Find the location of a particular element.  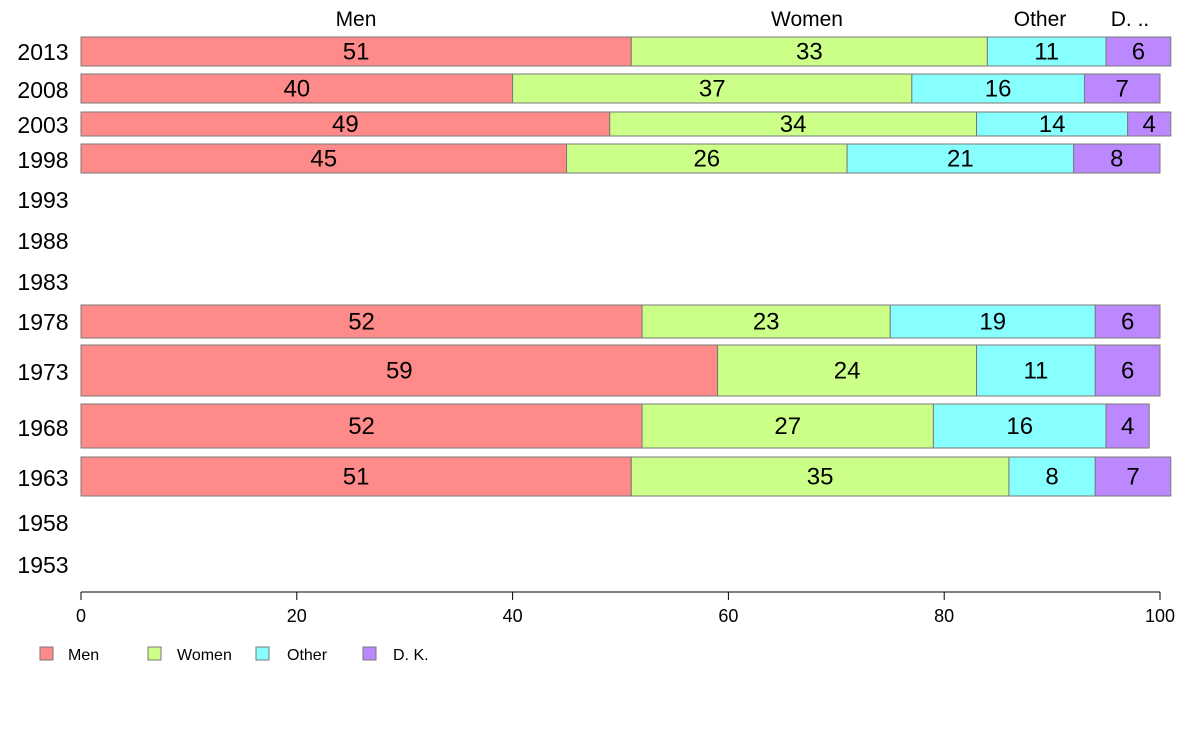

year-label: 1963 is located at coordinates (42, 478).